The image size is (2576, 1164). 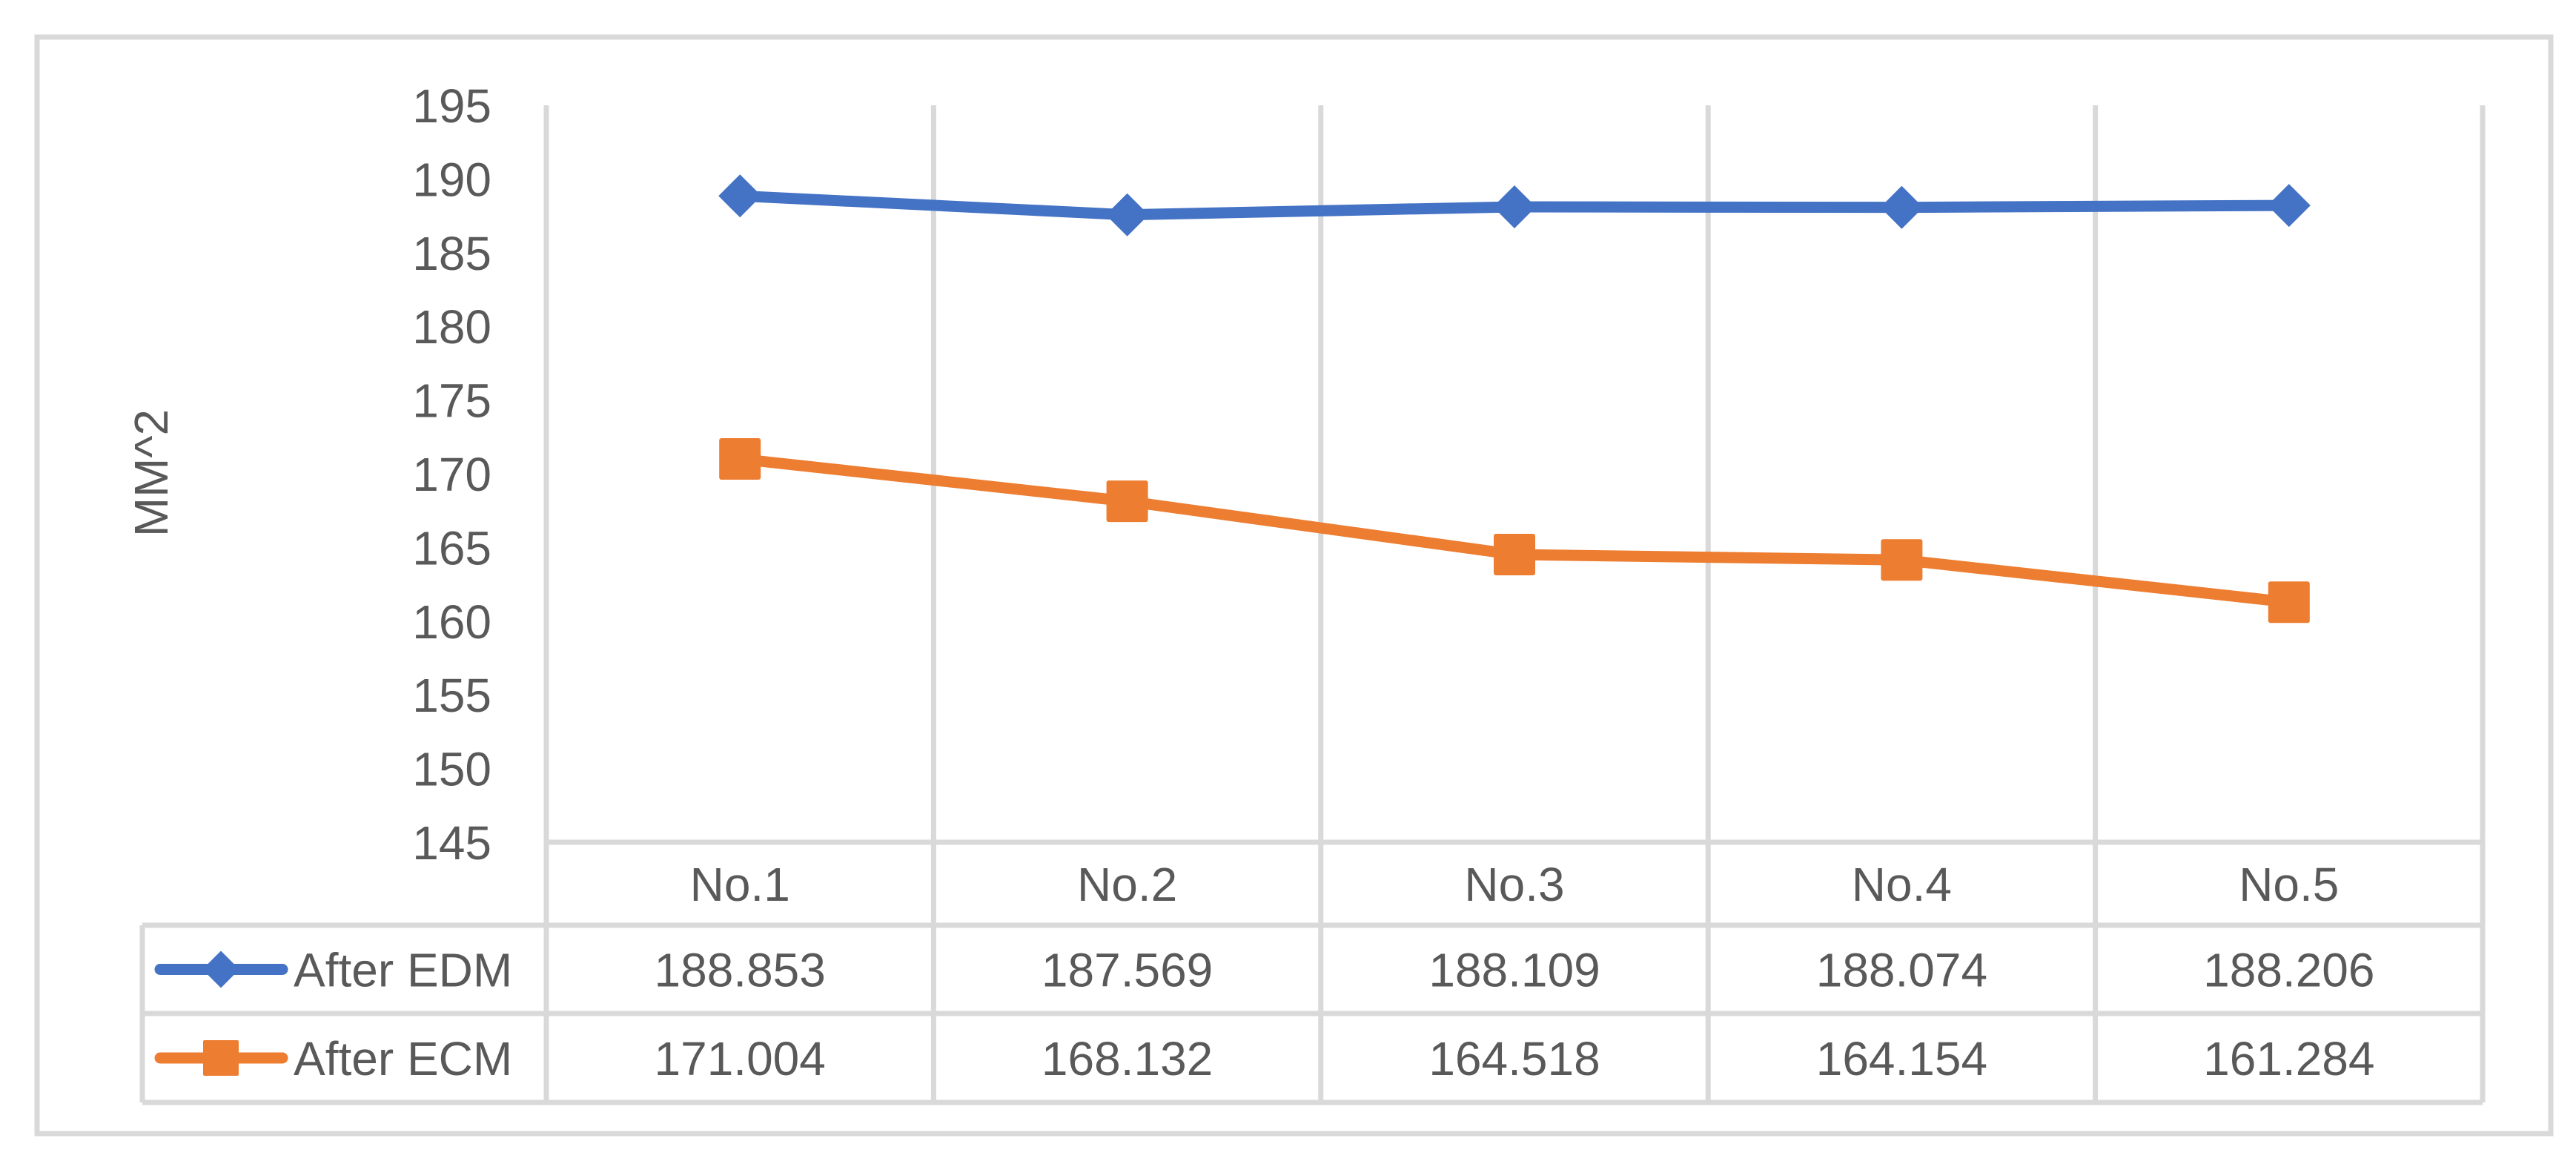 What do you see at coordinates (403, 1058) in the screenshot?
I see `series-name-label: After ECM` at bounding box center [403, 1058].